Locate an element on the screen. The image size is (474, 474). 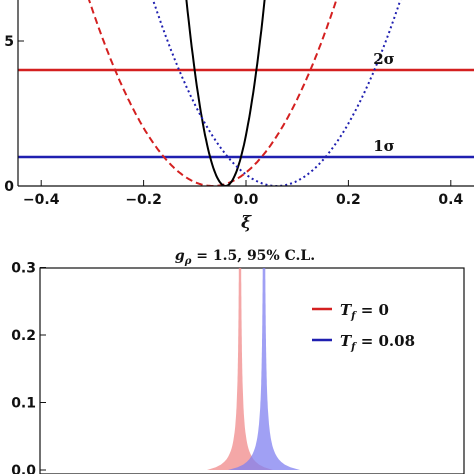
y-tick-label: 0.2 is located at coordinates (23, 336).